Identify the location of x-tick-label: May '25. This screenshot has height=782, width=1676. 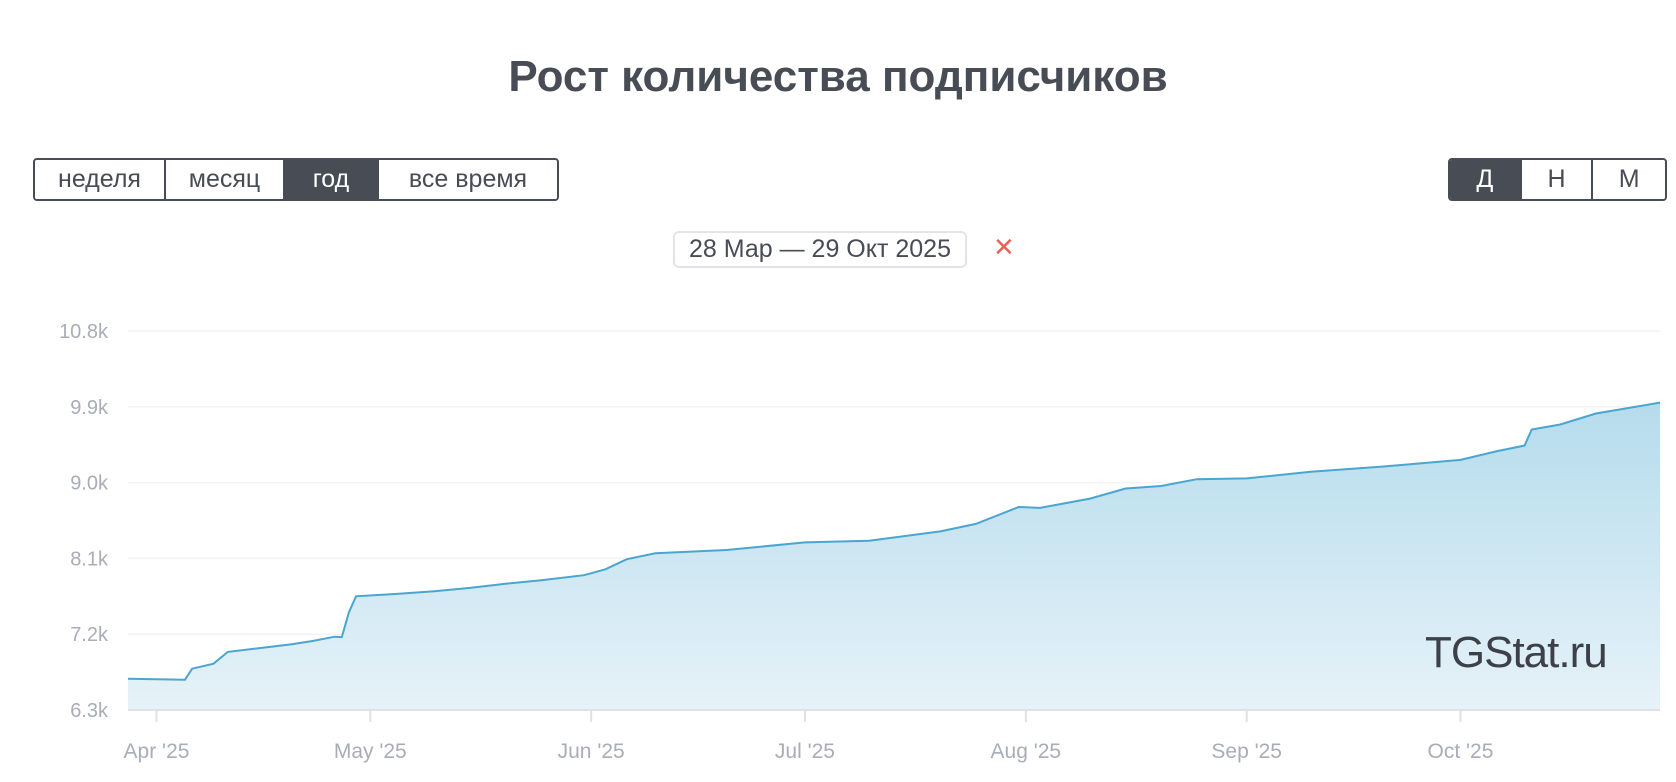
(370, 751).